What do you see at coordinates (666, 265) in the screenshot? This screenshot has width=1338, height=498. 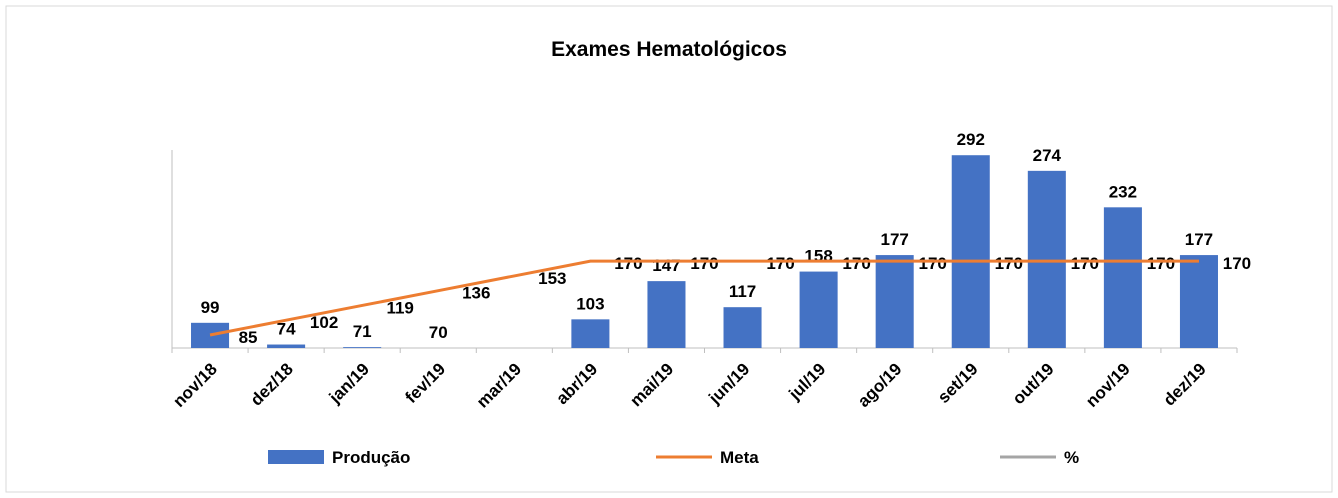 I see `bar-value-label: 147` at bounding box center [666, 265].